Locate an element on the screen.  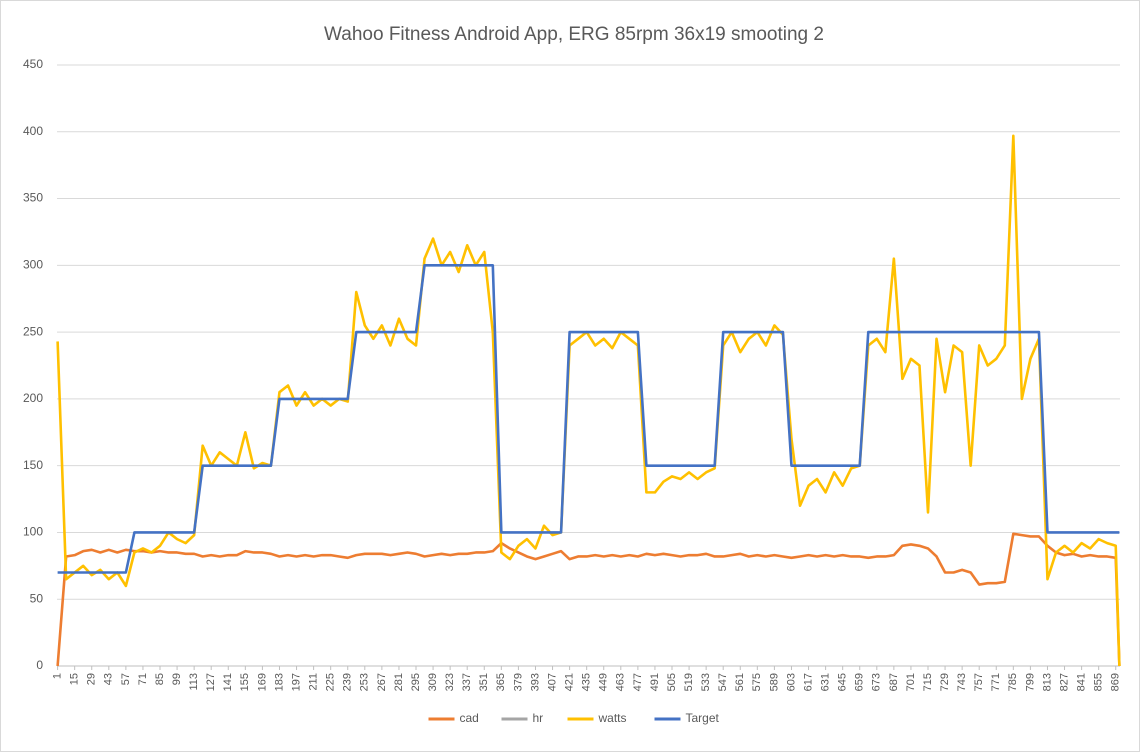
x-tick-label: 687 is located at coordinates (894, 682).